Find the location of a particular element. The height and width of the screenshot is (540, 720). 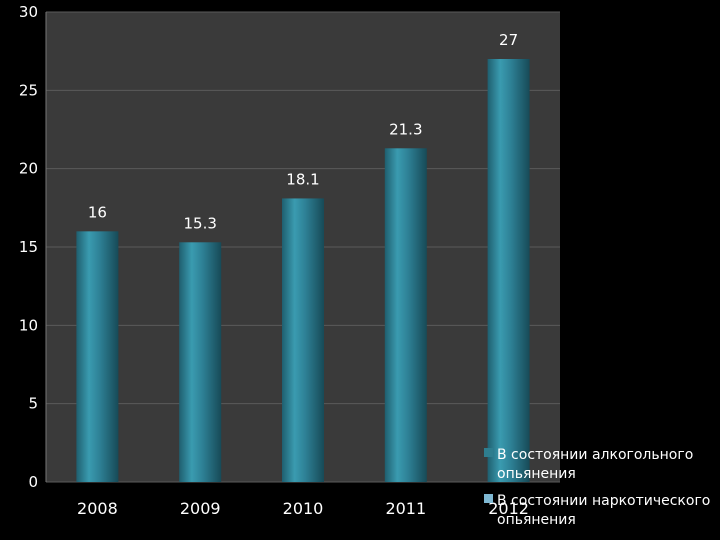

y-axis: 0 5 10 15 20 25 30 is located at coordinates (33, 247).